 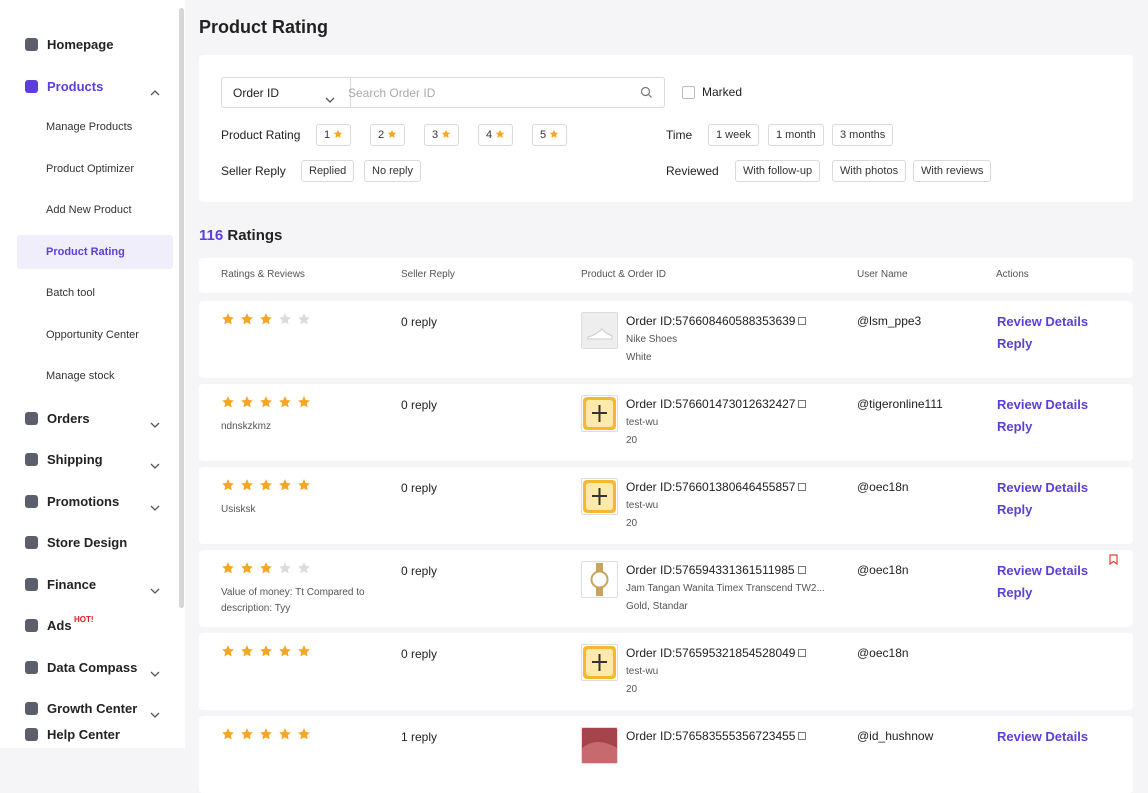 What do you see at coordinates (95, 459) in the screenshot?
I see `menu-item: Shipping` at bounding box center [95, 459].